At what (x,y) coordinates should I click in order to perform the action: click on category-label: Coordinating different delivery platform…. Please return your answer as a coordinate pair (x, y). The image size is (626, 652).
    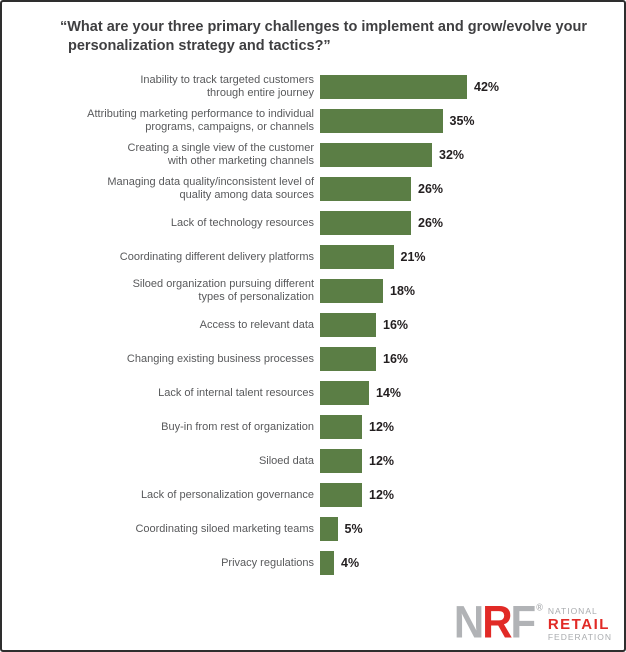
    Looking at the image, I should click on (216, 256).